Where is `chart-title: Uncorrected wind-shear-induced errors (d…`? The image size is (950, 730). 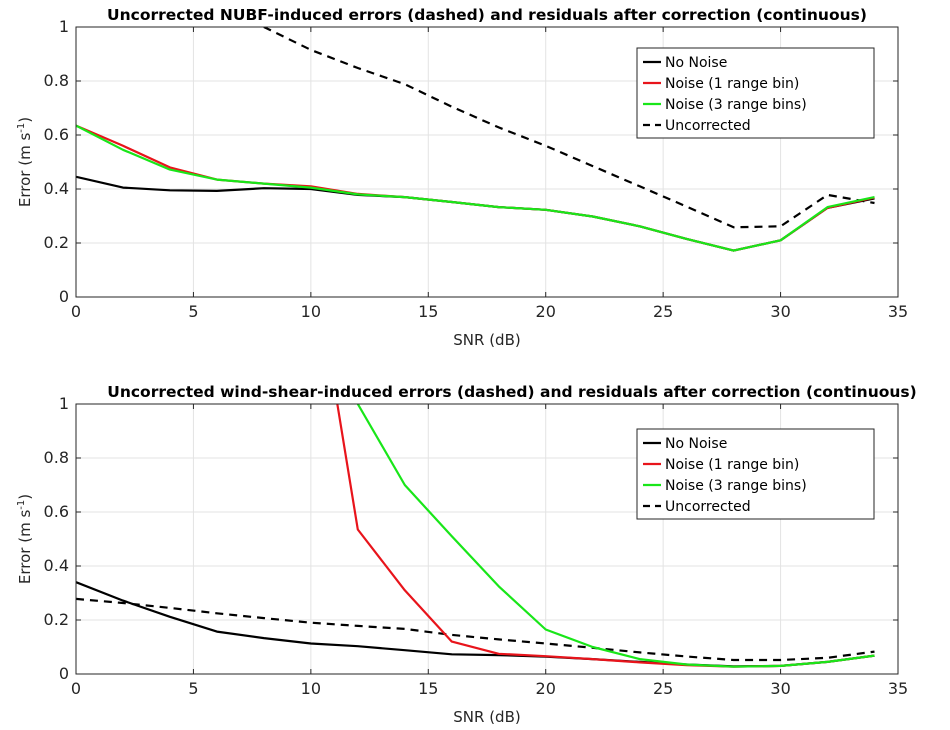 chart-title: Uncorrected wind-shear-induced errors (d… is located at coordinates (511, 392).